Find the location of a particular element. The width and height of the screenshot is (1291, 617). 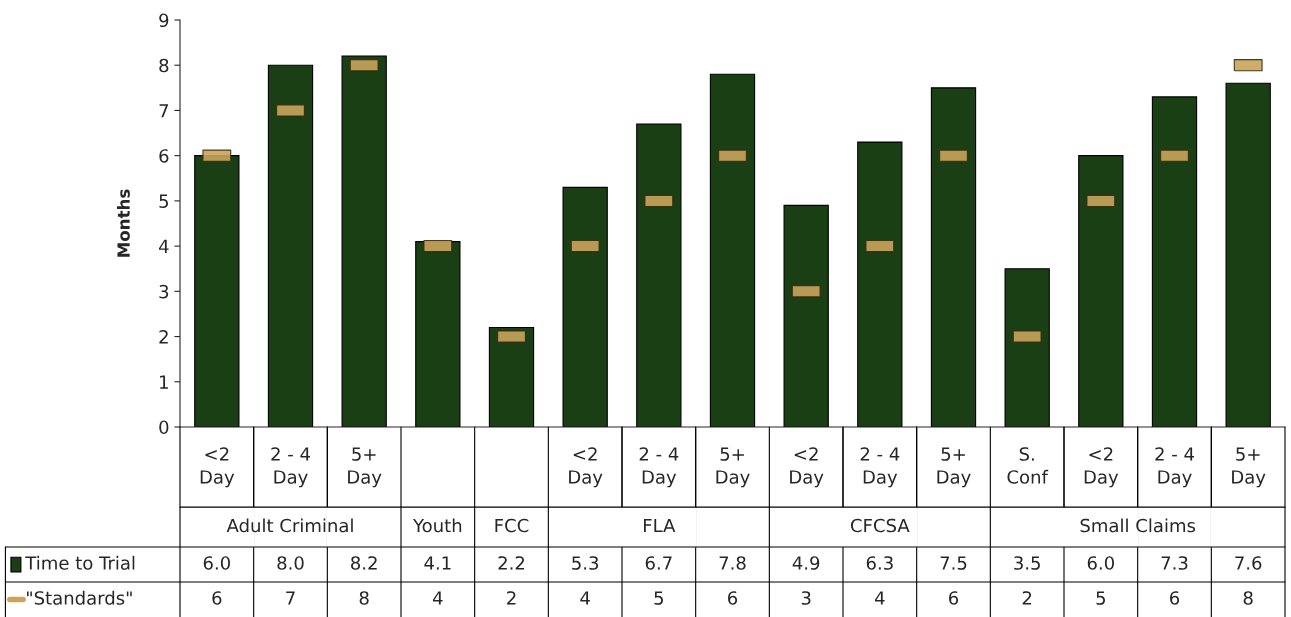

text: FCC is located at coordinates (512, 525).